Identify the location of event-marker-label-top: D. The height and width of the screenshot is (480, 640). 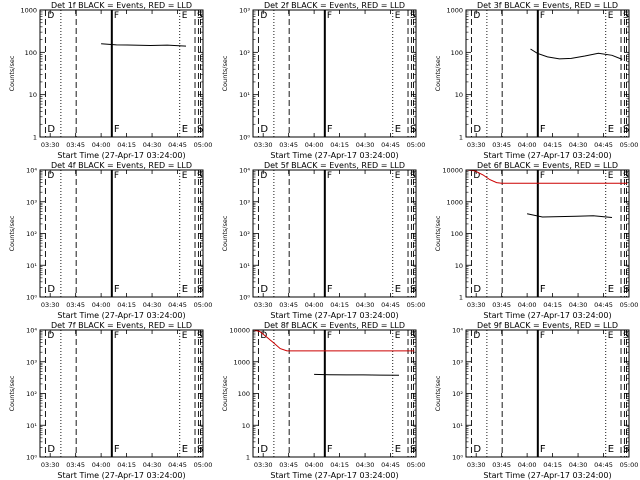
(263, 336).